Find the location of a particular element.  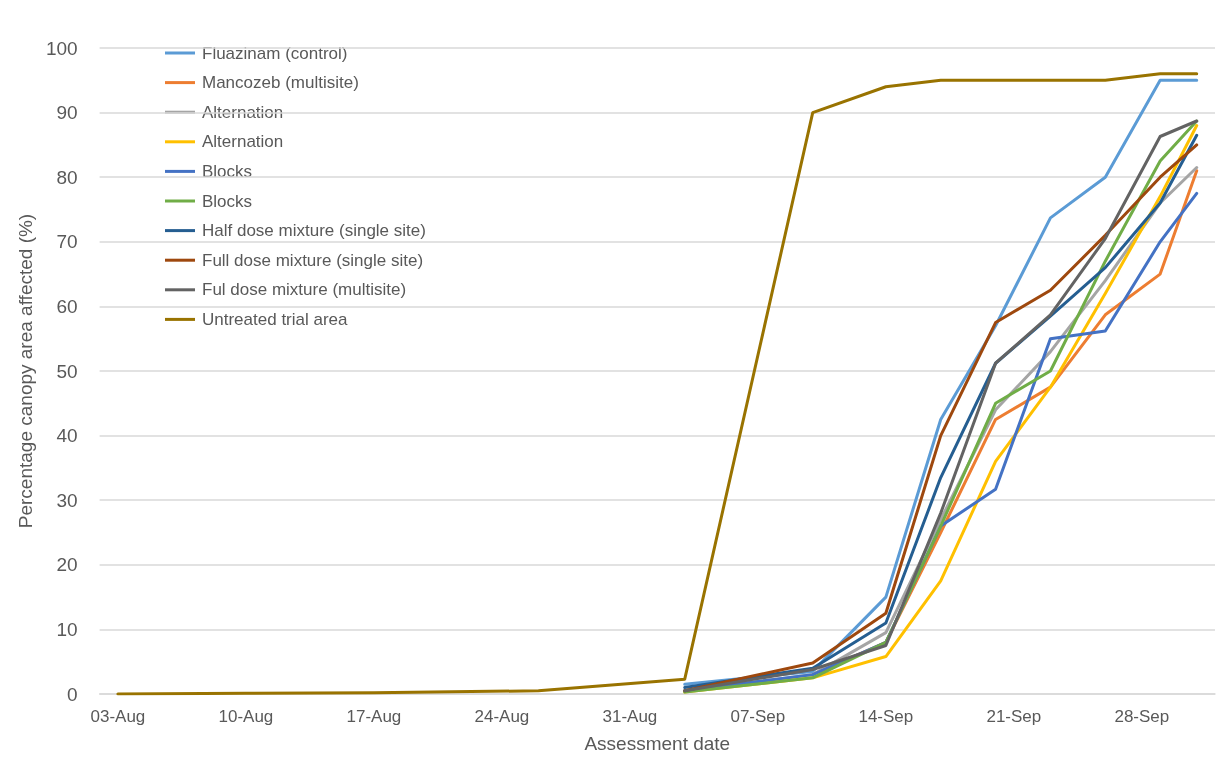

y-tick-label: 60 is located at coordinates (67, 306).